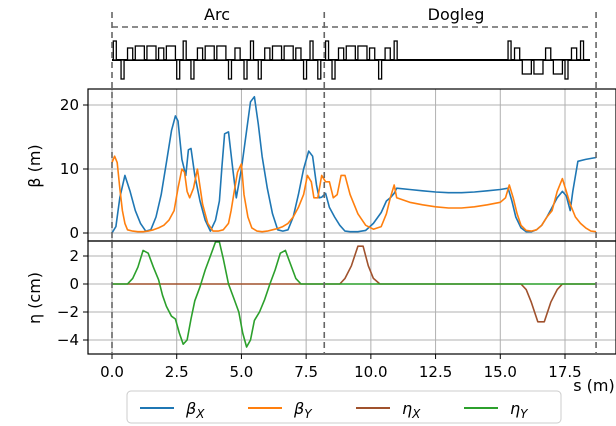 This screenshot has height=426, width=616. I want to click on section-label-dogleg: Dogleg, so click(456, 14).